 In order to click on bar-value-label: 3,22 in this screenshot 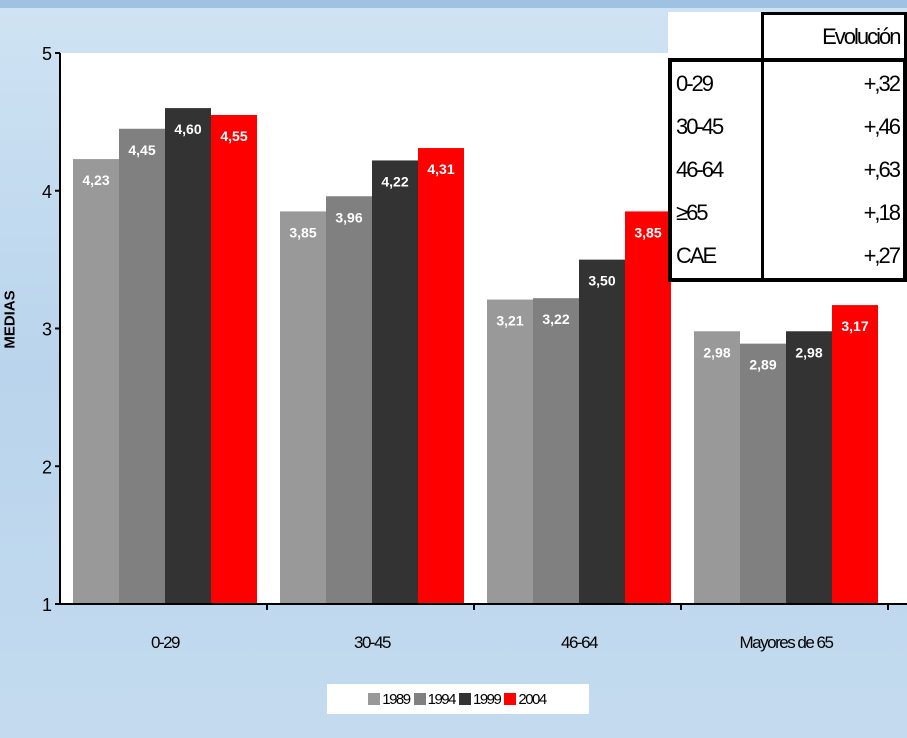, I will do `click(555, 319)`.